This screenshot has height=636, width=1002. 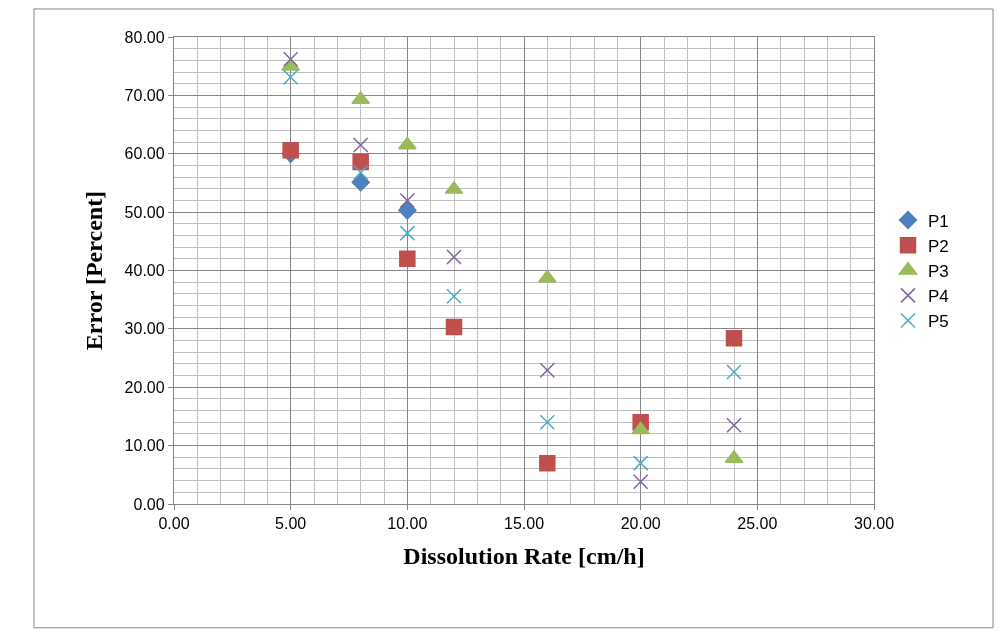 I want to click on x-tick-label: 25.00, so click(x=757, y=524).